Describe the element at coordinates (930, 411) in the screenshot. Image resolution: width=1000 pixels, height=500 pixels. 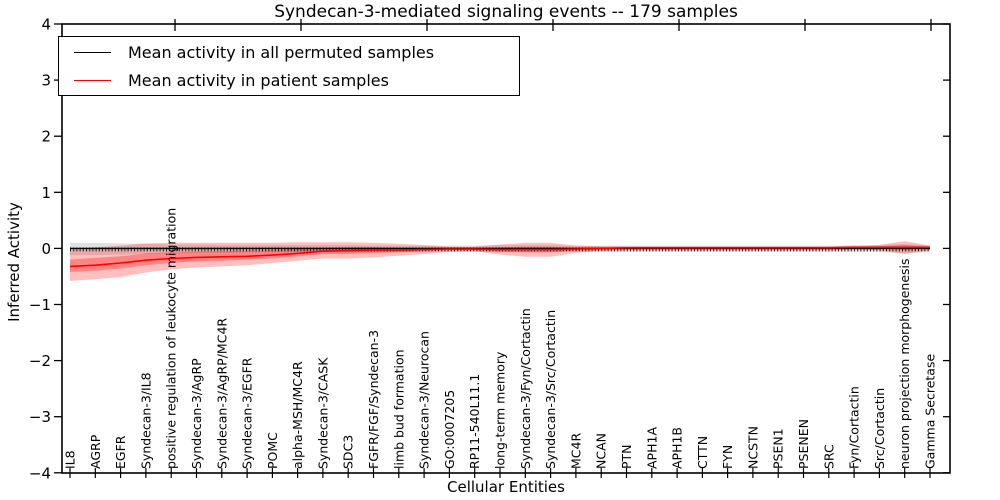
I see `x-tick-label: Gamma Secretase` at that location.